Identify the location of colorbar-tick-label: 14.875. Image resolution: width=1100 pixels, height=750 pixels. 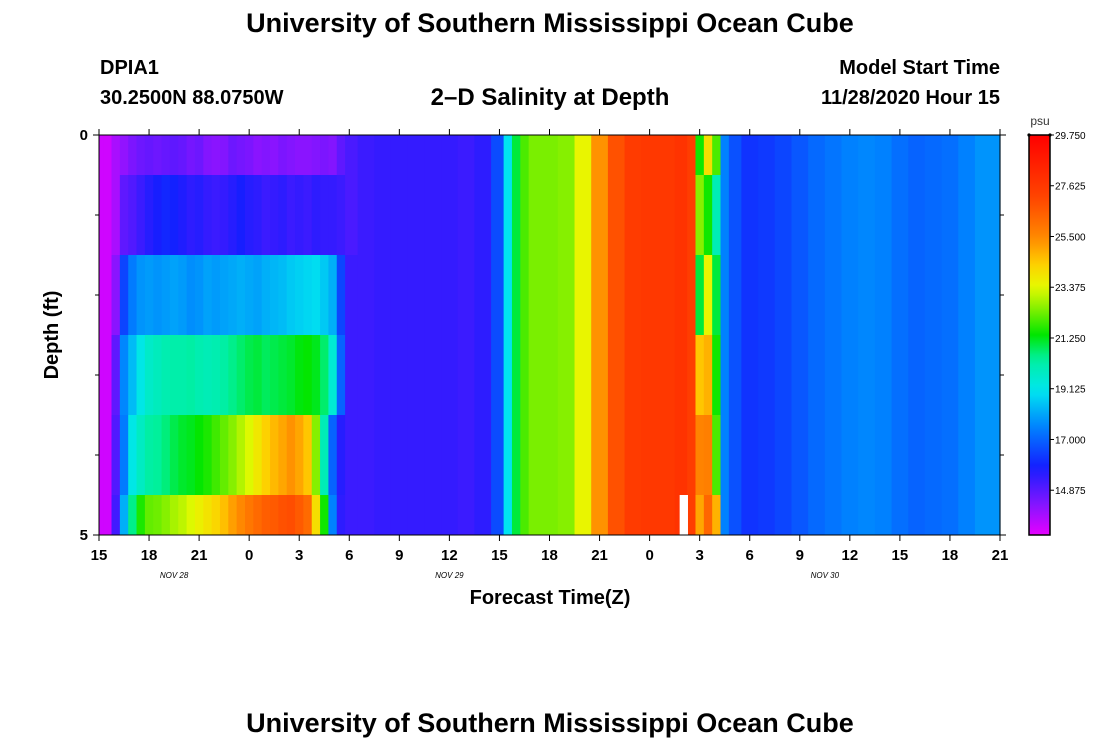
(1070, 491).